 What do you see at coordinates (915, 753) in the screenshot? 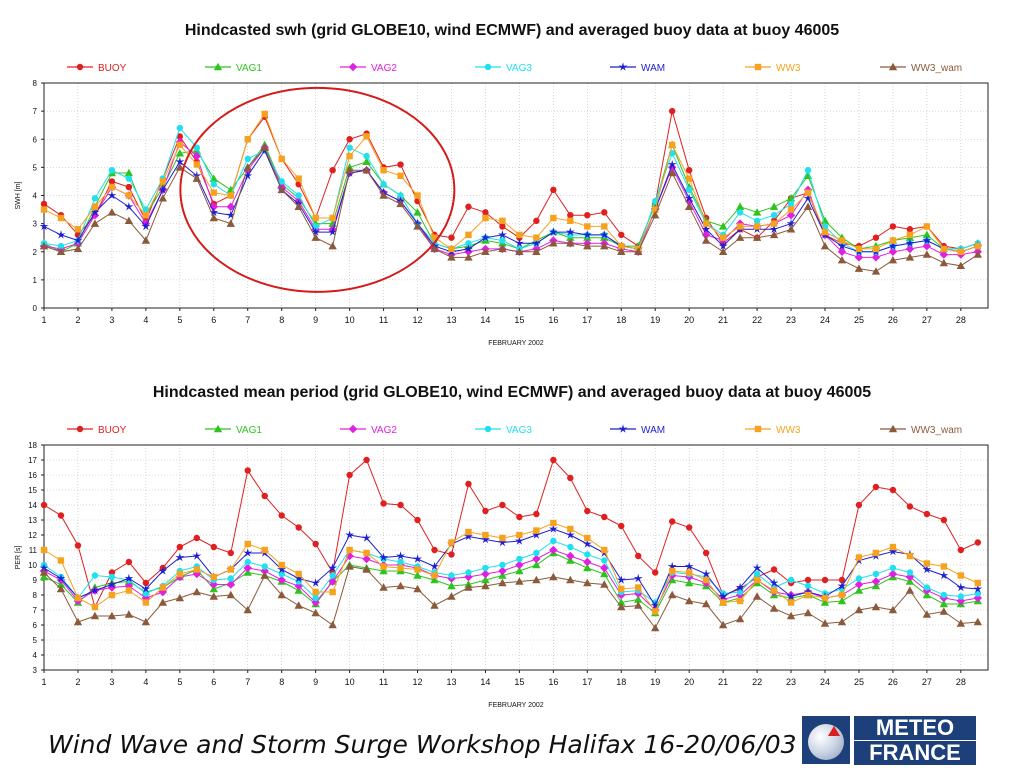
I see `logo-text-france: FRANCE` at bounding box center [915, 753].